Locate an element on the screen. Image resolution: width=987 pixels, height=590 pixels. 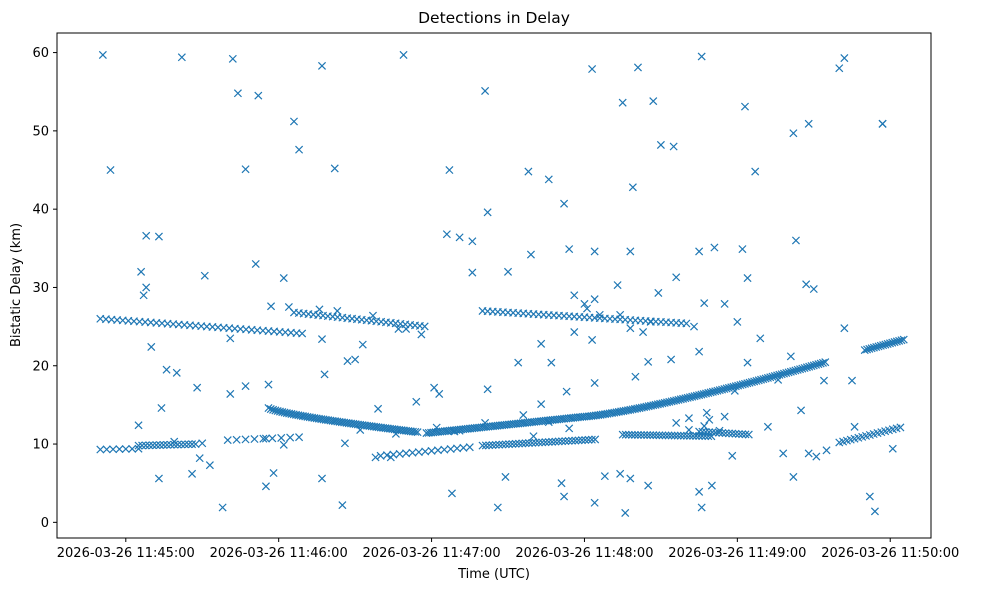
x-tick-label: 2026-03-26 11:49:00 is located at coordinates (737, 553).